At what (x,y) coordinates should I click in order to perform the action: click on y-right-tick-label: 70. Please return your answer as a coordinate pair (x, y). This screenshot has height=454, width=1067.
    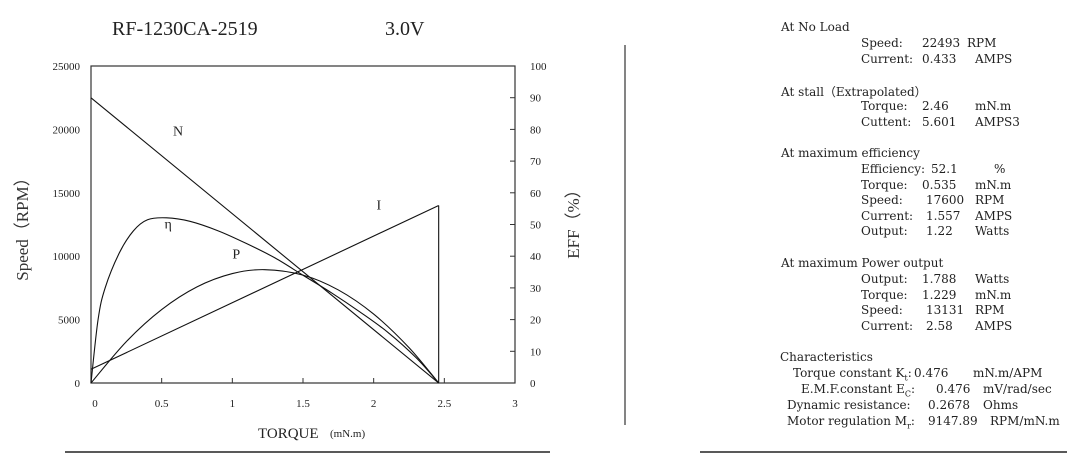
    Looking at the image, I should click on (536, 162).